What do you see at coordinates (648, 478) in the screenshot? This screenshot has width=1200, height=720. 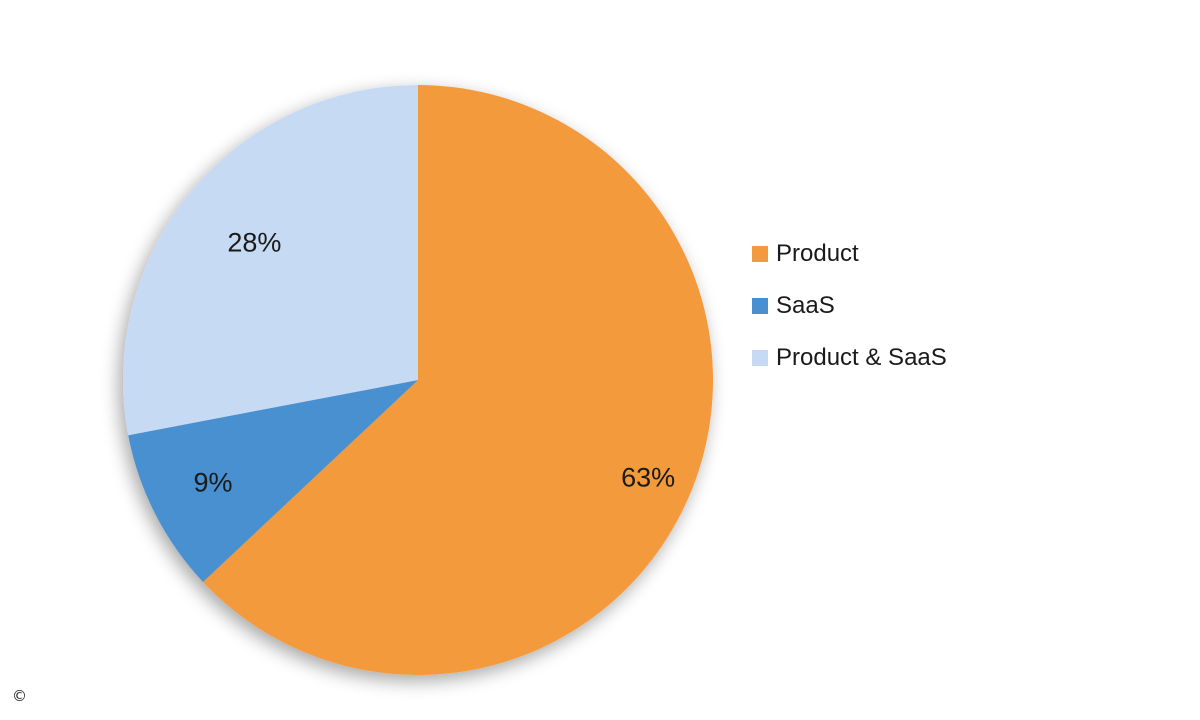 I see `pie-label-product: 63%` at bounding box center [648, 478].